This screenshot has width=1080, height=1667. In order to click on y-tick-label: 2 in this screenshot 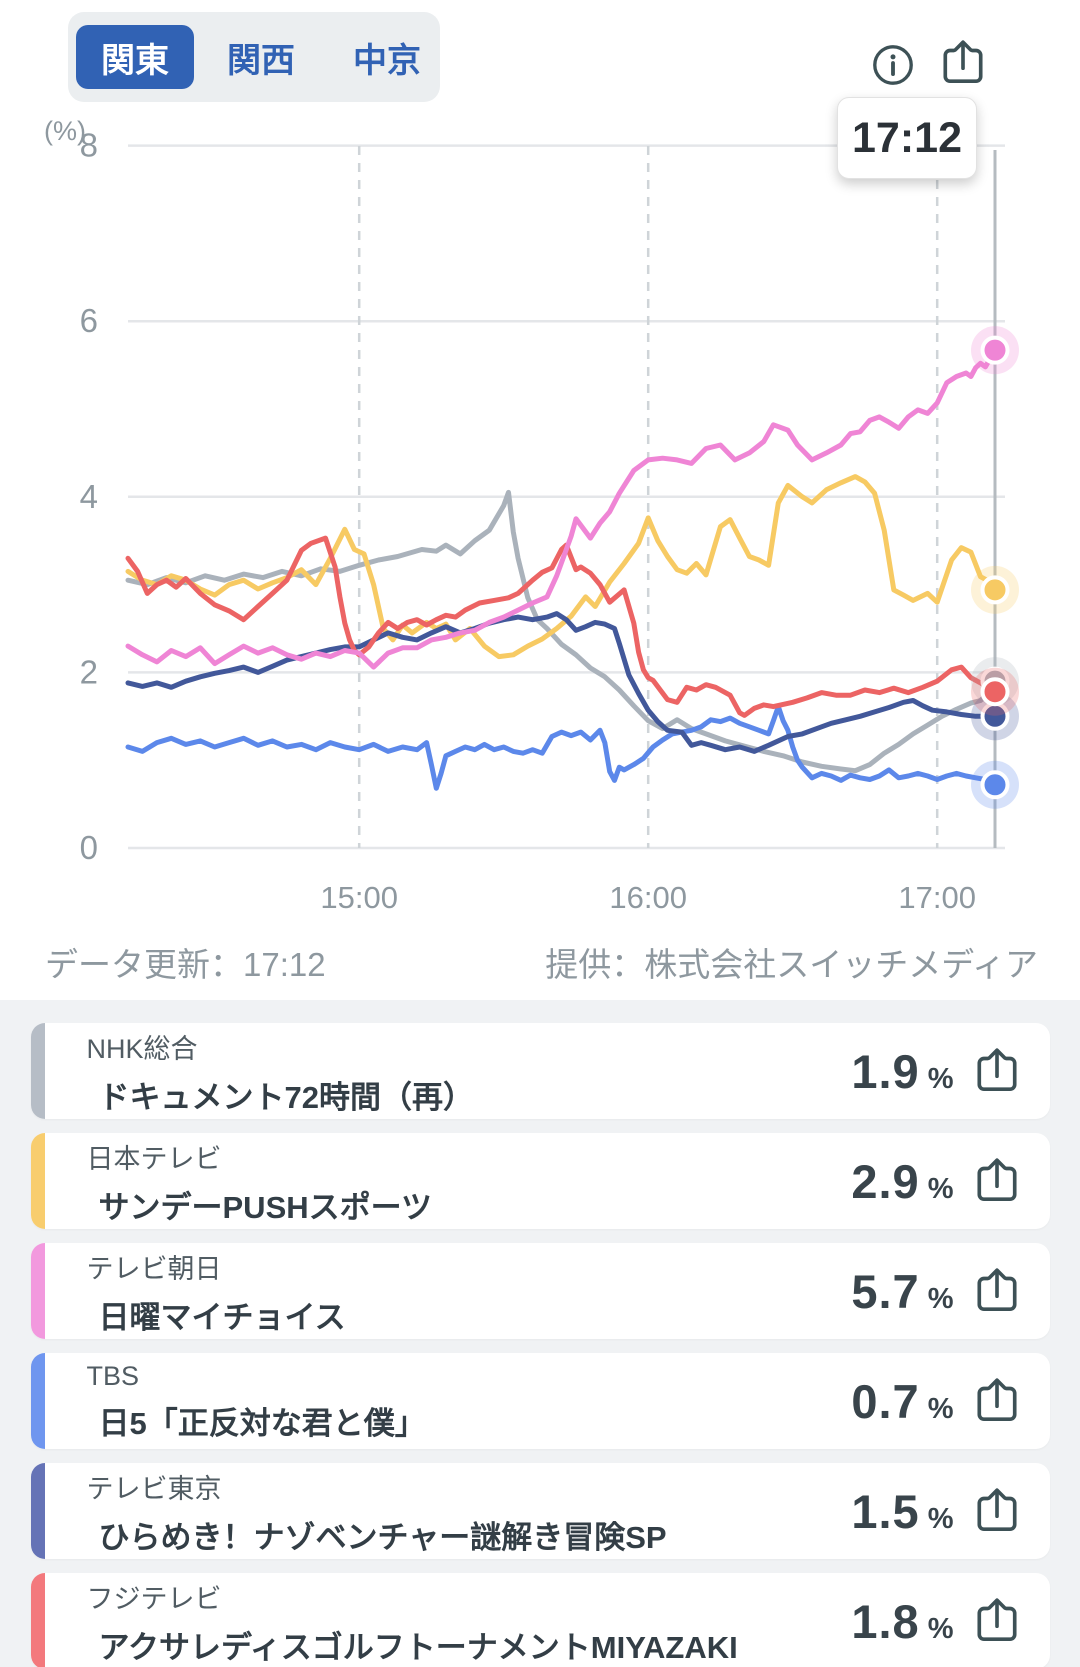, I will do `click(89, 671)`.